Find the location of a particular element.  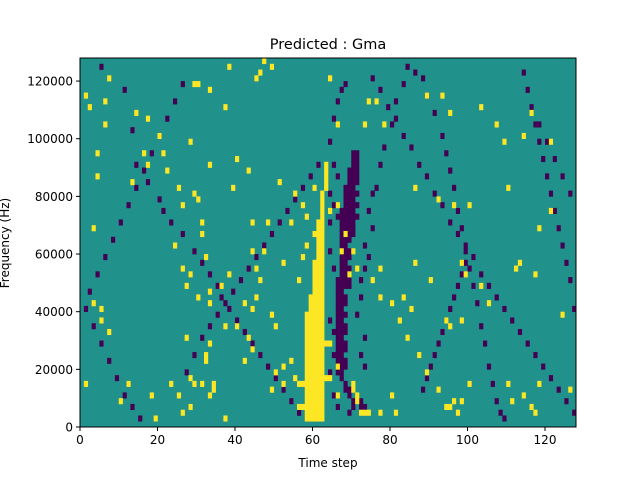

x-tick-label: 80 is located at coordinates (389, 440).